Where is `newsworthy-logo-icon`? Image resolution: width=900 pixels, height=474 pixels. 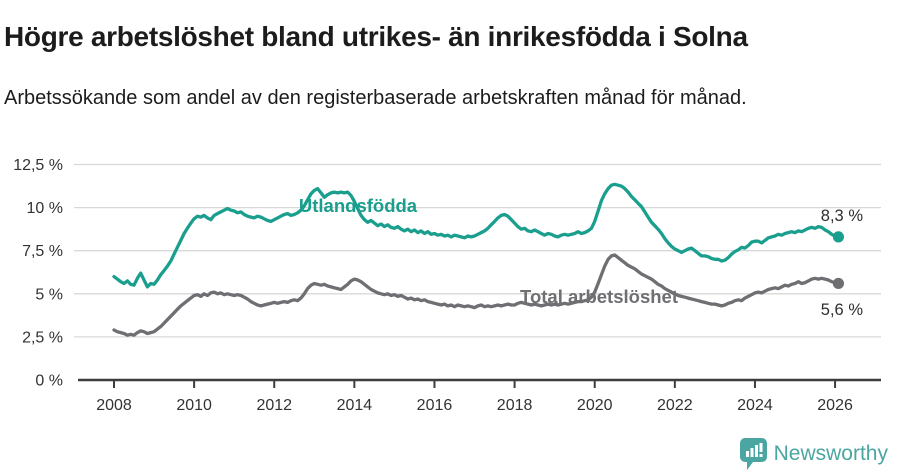 newsworthy-logo-icon is located at coordinates (753, 454).